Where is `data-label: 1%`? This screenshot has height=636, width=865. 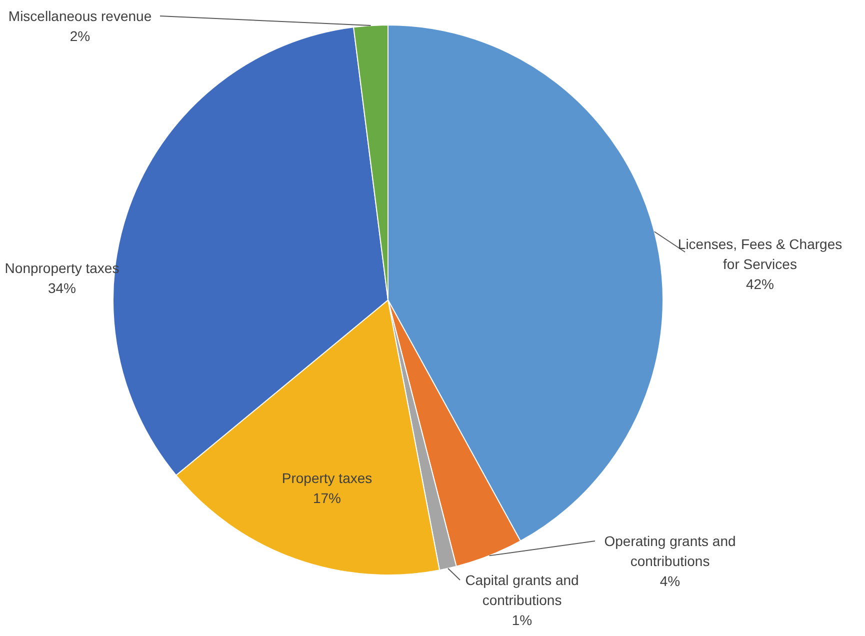
data-label: 1% is located at coordinates (522, 620).